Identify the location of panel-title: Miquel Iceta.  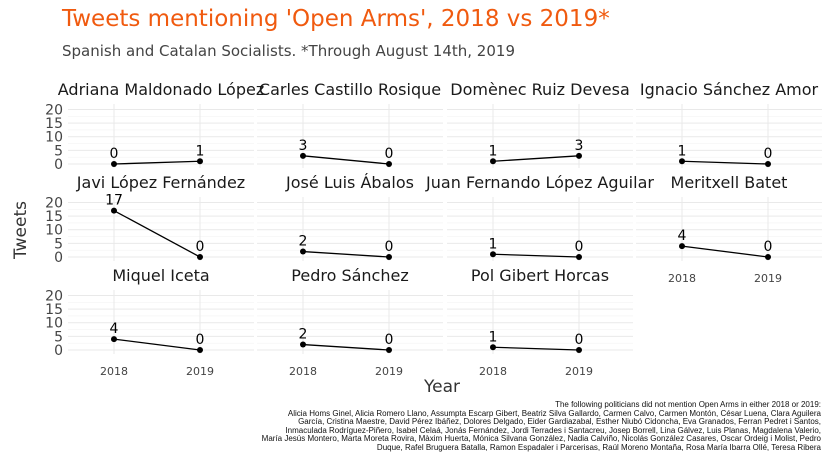
(160, 275).